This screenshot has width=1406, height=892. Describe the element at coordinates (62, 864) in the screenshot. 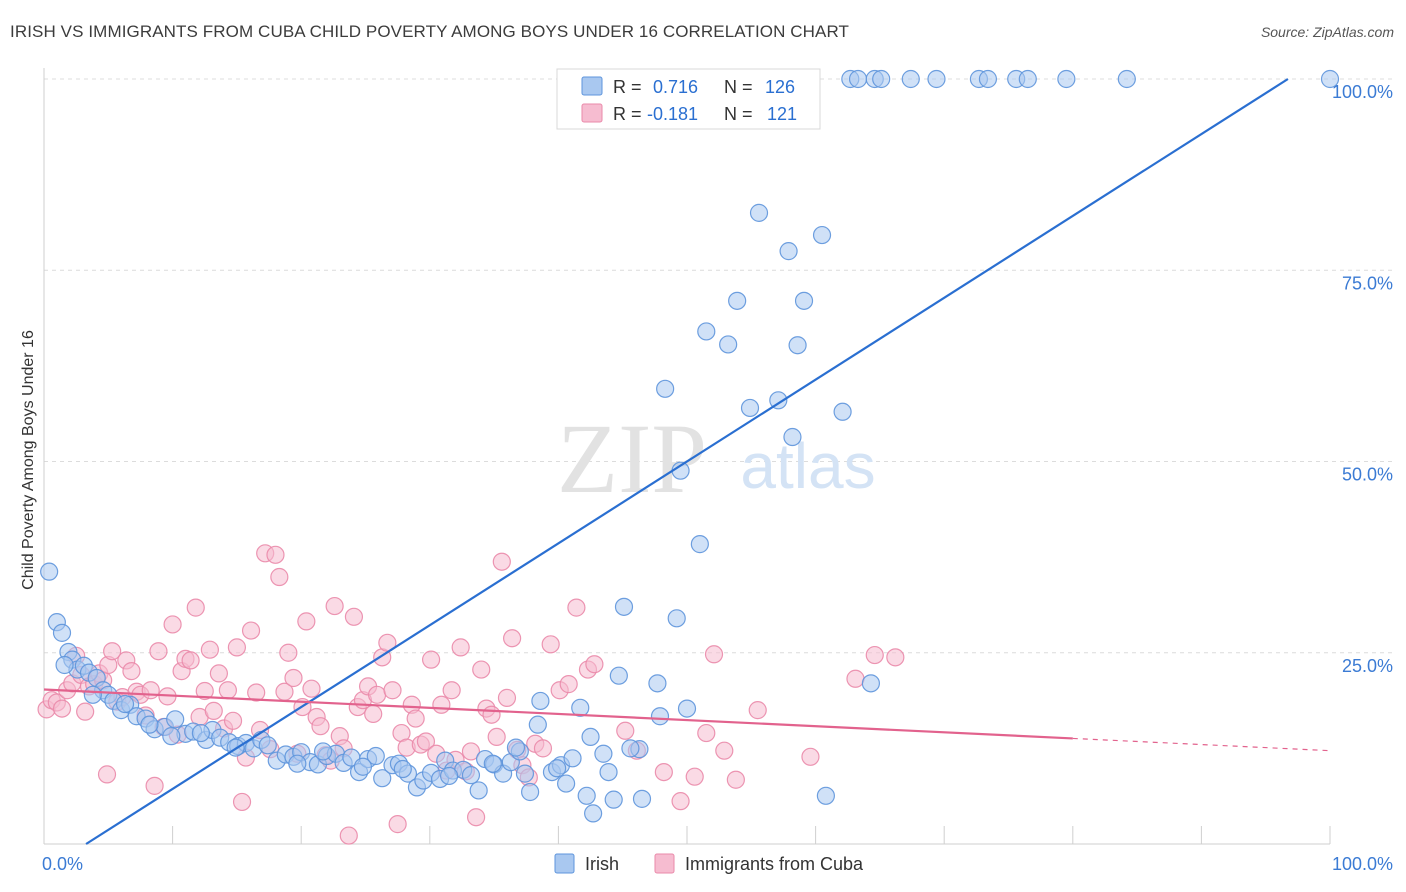

I see `x-tick-label: 0.0%` at that location.